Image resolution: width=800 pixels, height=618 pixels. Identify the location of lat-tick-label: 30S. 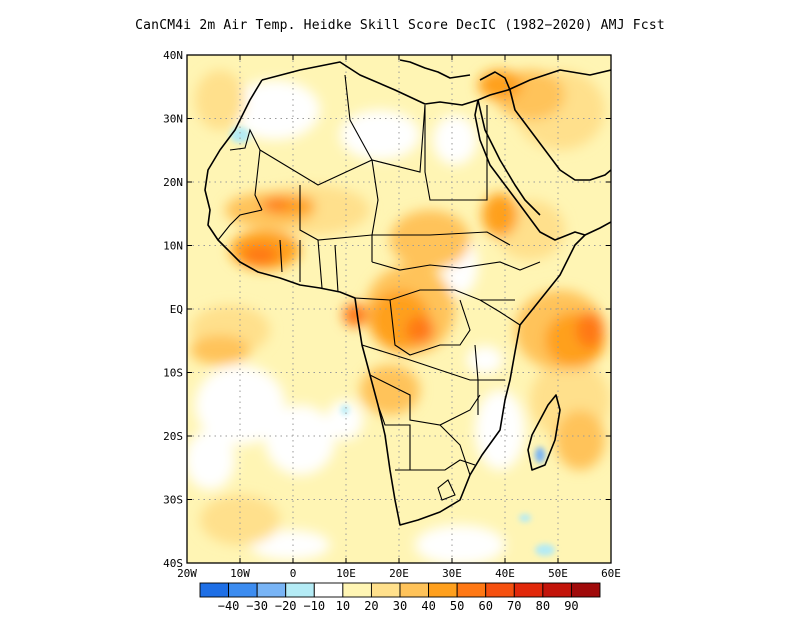
(173, 500).